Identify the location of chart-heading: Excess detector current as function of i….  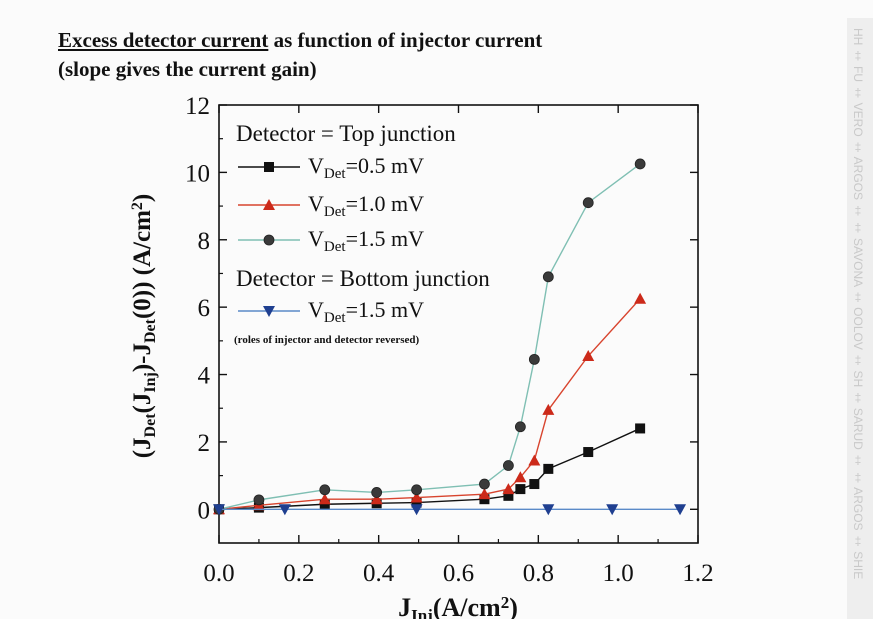
(300, 55).